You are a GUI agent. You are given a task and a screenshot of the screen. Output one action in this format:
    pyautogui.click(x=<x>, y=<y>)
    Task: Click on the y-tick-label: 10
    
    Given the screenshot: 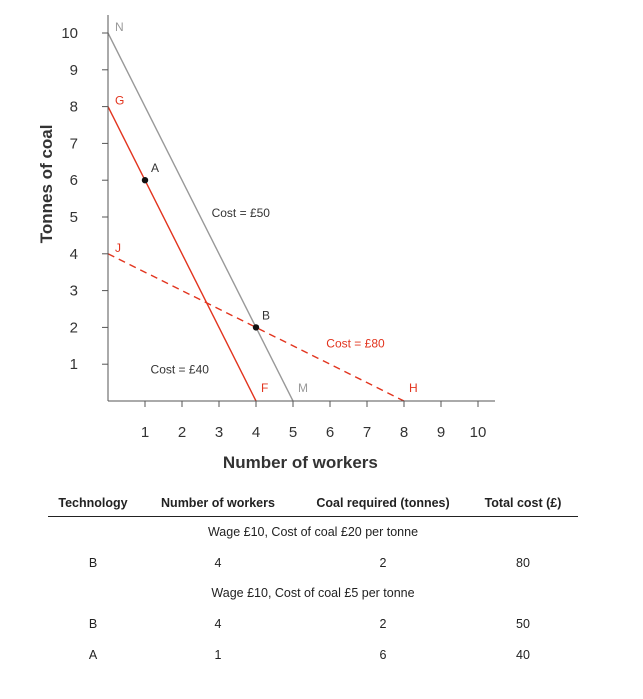 What is the action you would take?
    pyautogui.click(x=69, y=33)
    